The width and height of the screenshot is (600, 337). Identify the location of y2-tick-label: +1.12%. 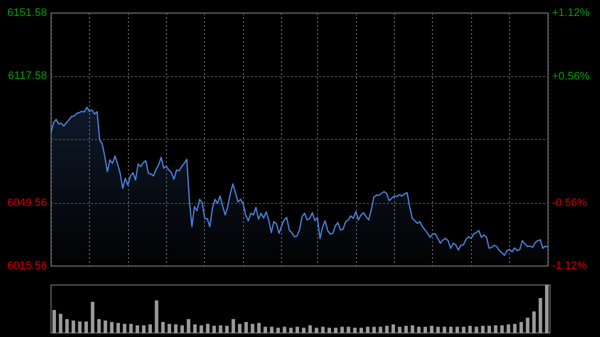
(571, 13).